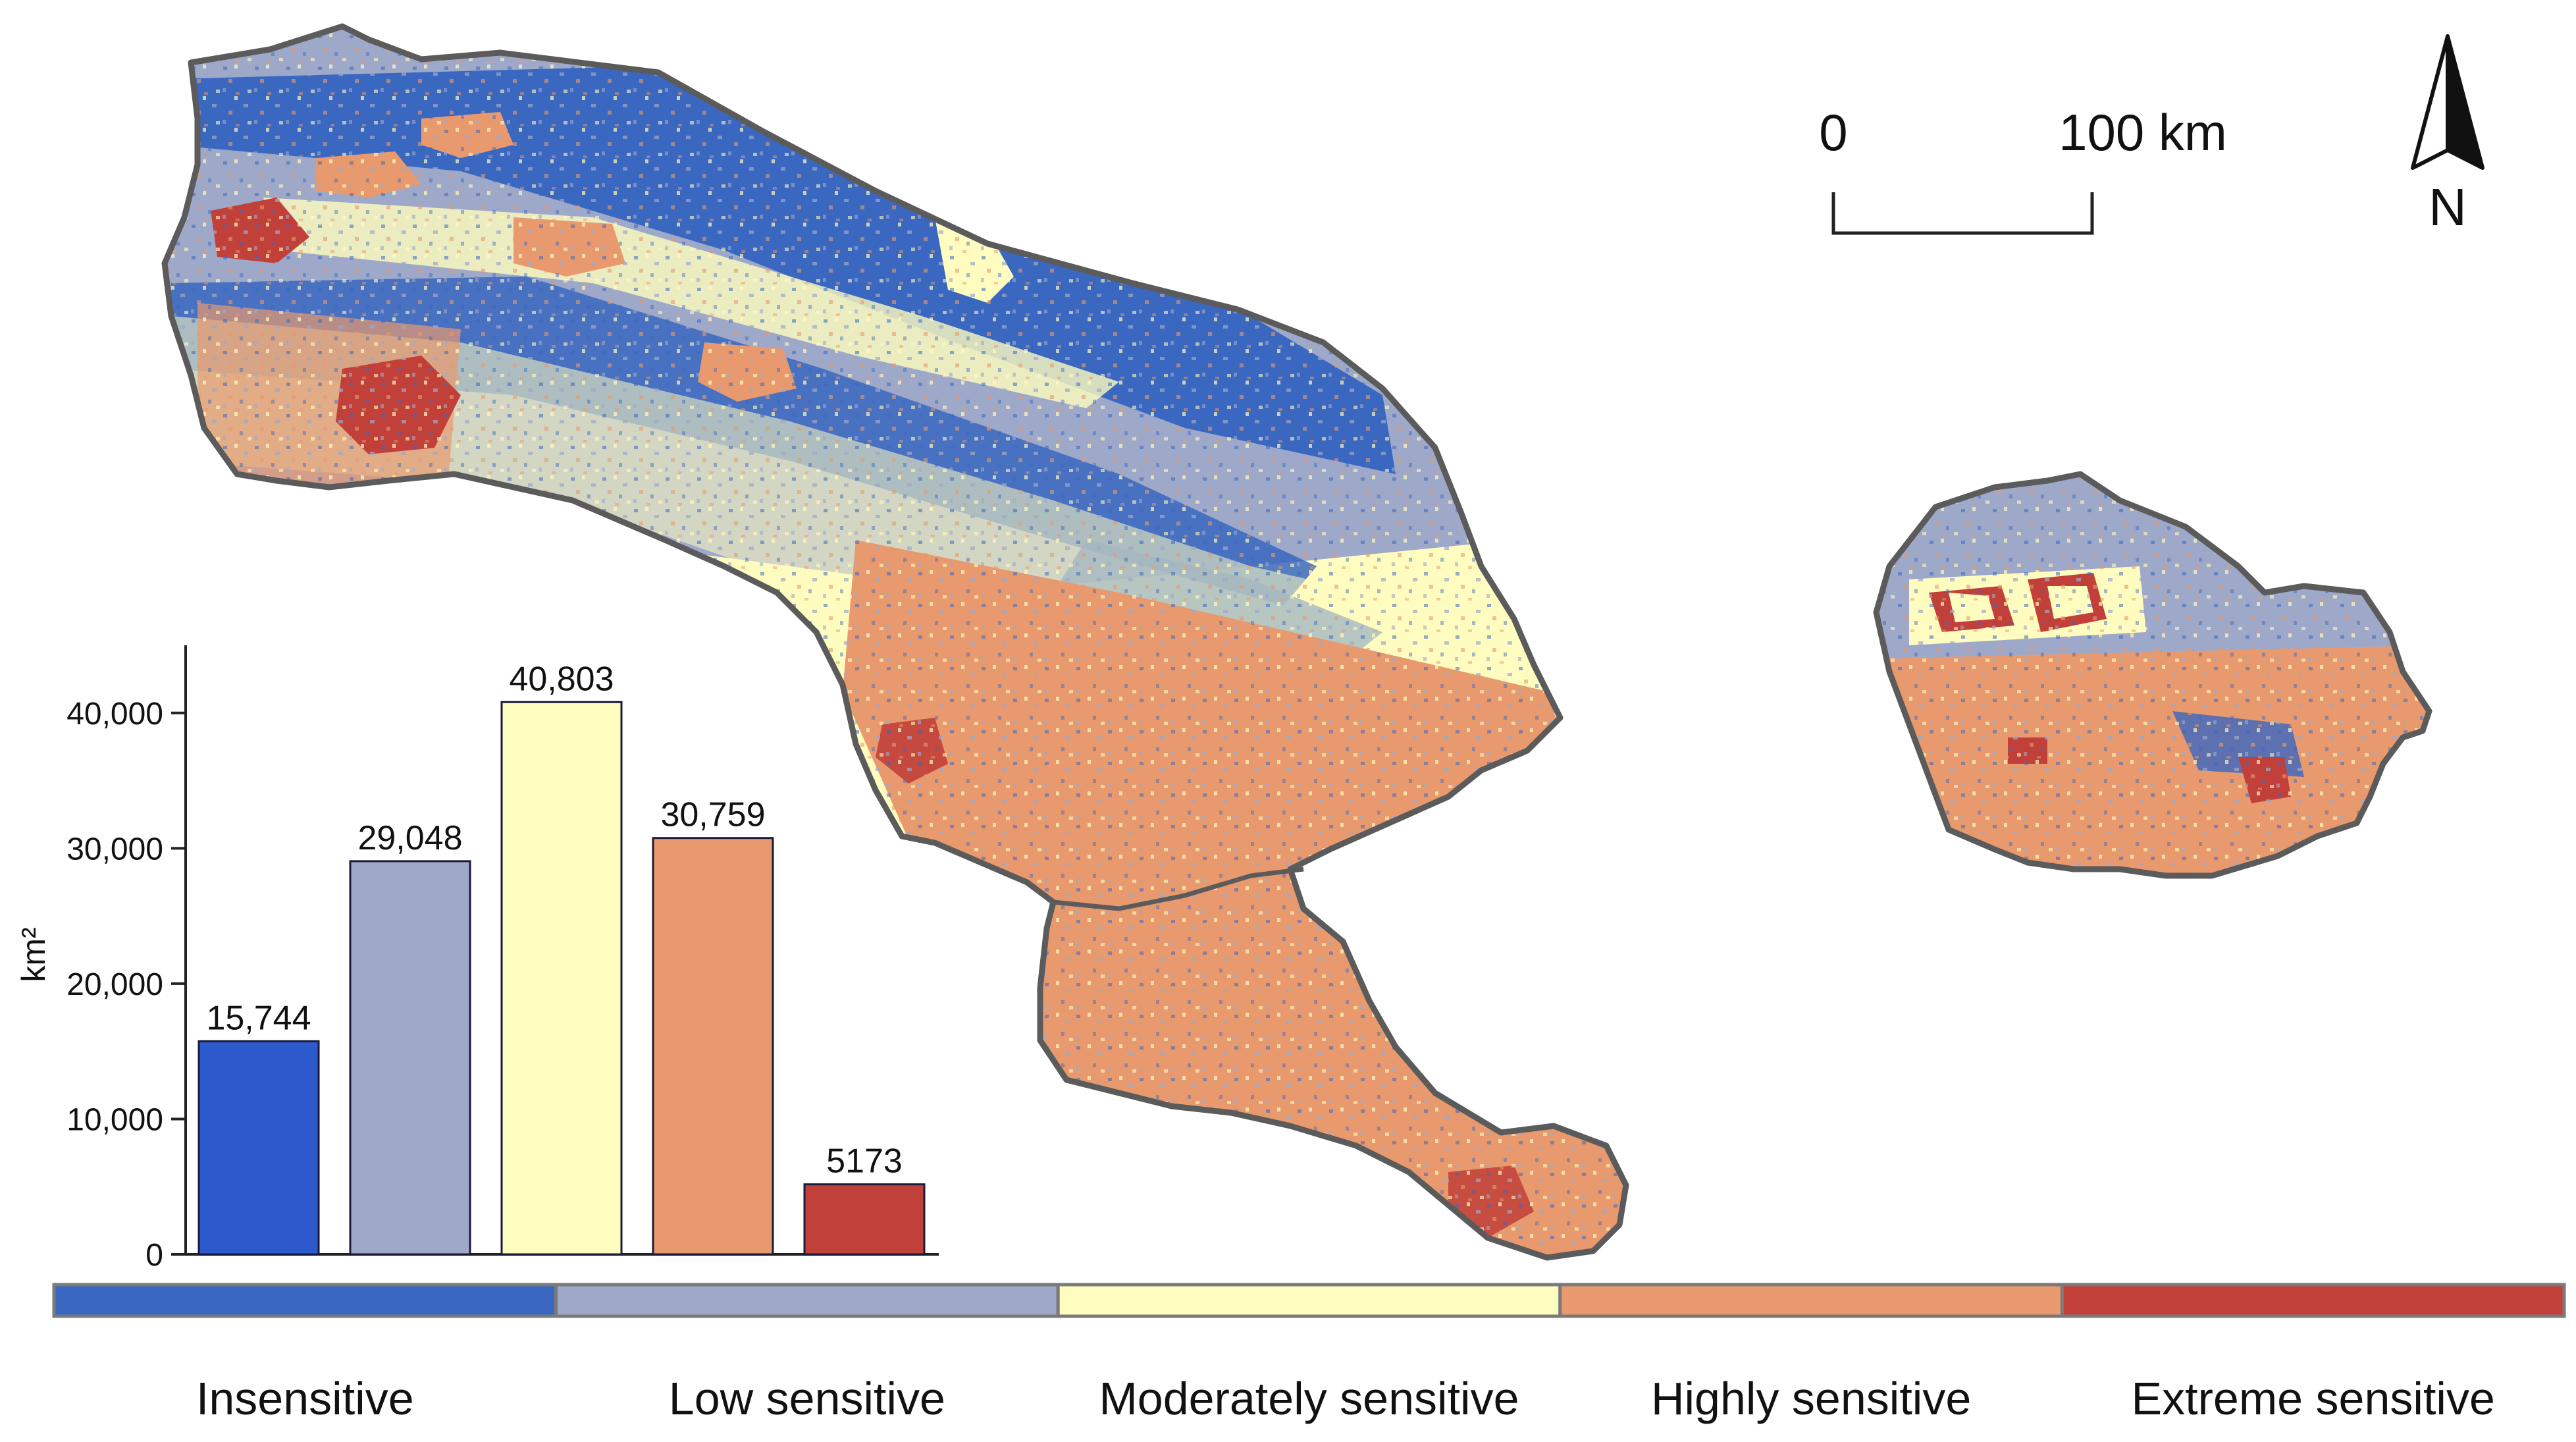 Image resolution: width=2576 pixels, height=1442 pixels. Describe the element at coordinates (2023, 169) in the screenshot. I see `scale-bar: 0 100 km` at that location.